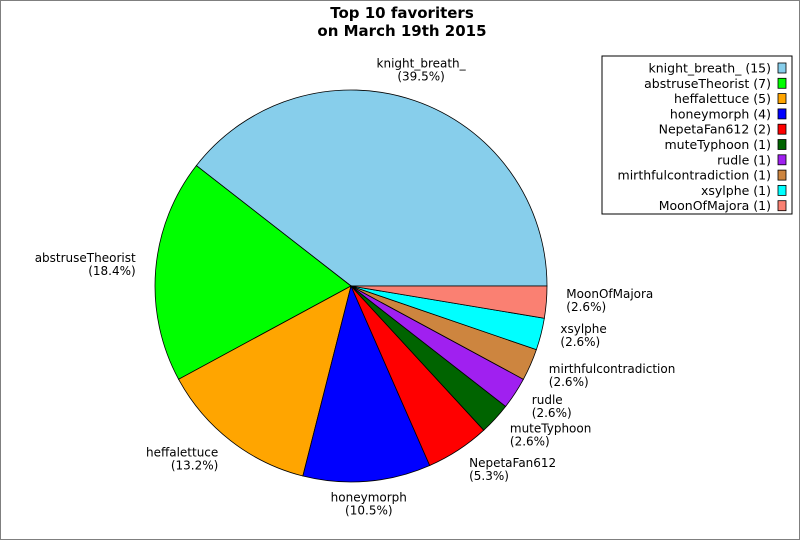 This screenshot has height=541, width=800. I want to click on slice-label-nepetafan612: NepetaFan612, so click(512, 463).